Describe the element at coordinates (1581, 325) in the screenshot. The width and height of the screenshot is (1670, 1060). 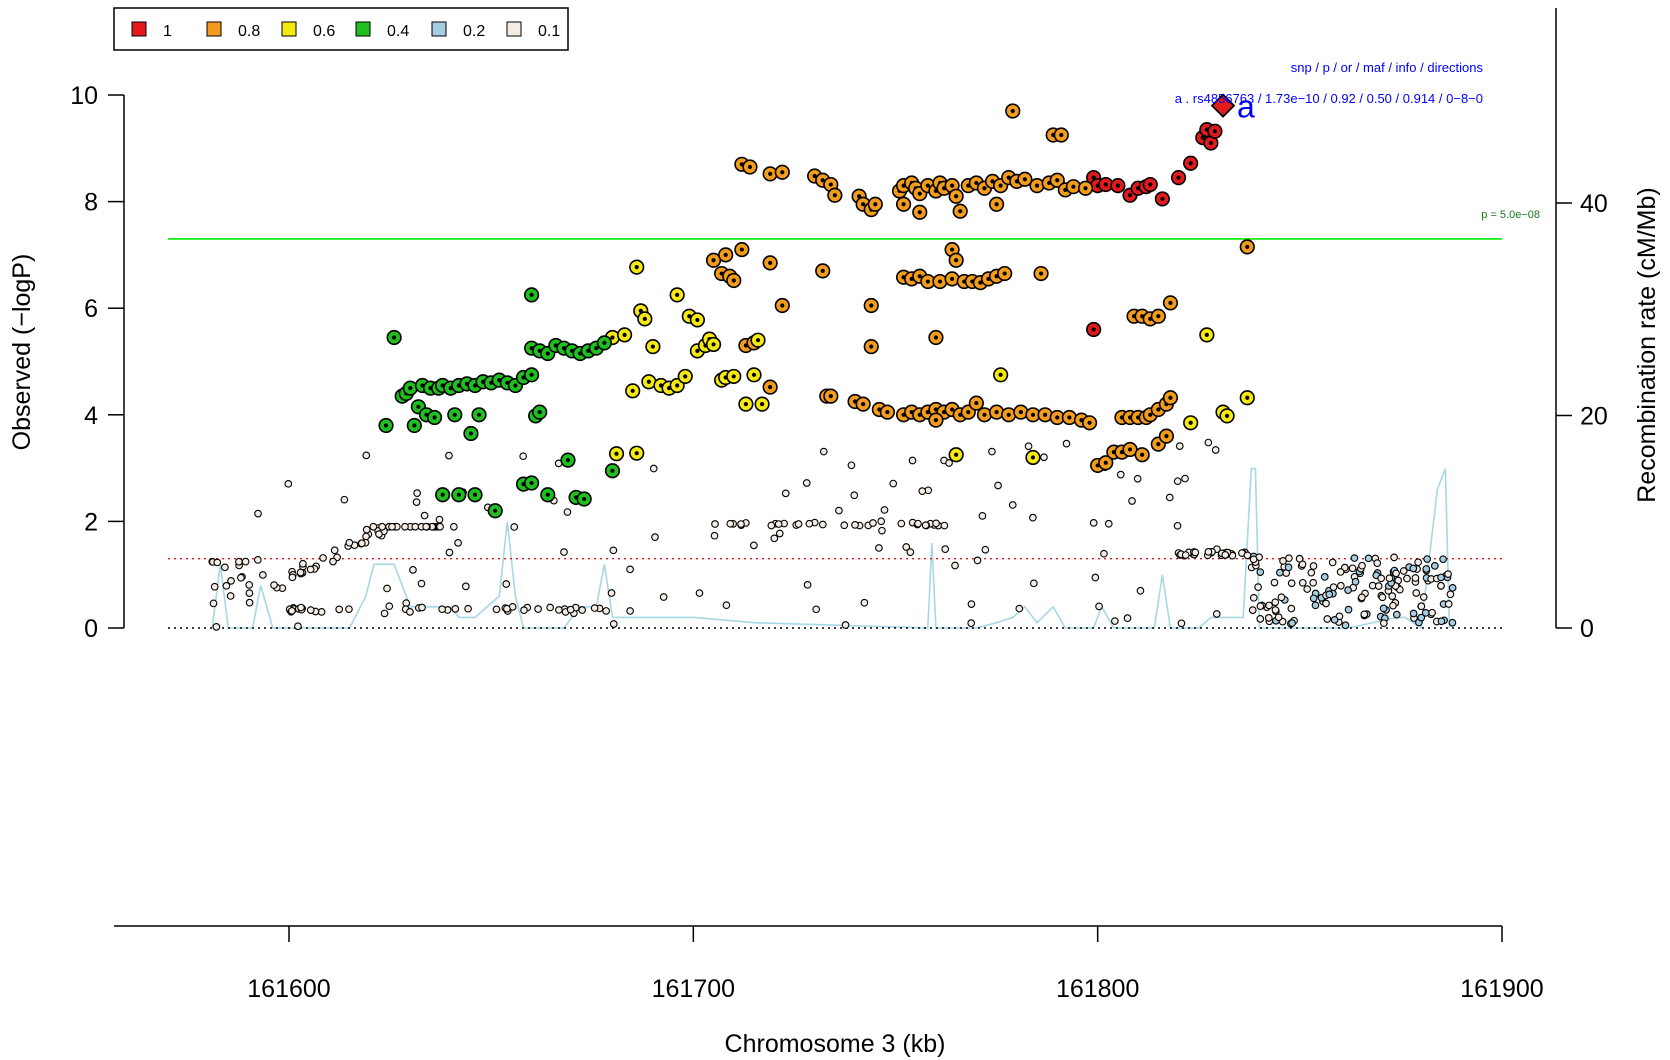
I see `right-y-axis: 0 20 40` at that location.